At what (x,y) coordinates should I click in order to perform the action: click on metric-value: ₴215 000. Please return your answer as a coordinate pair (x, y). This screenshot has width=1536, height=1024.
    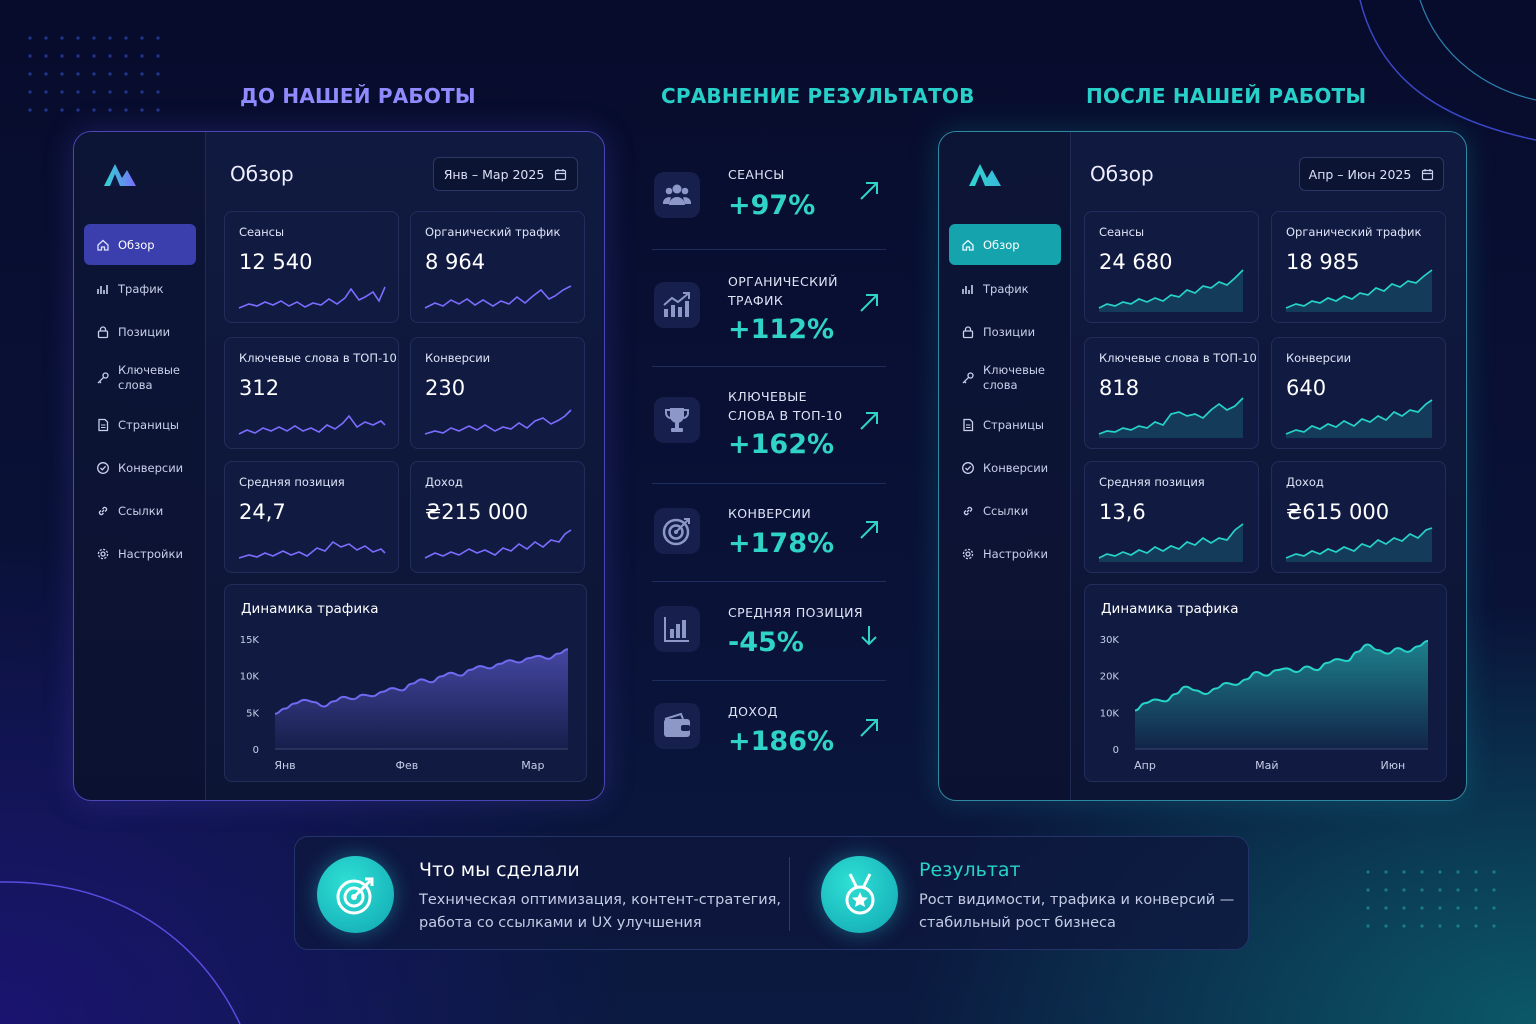
    Looking at the image, I should click on (477, 512).